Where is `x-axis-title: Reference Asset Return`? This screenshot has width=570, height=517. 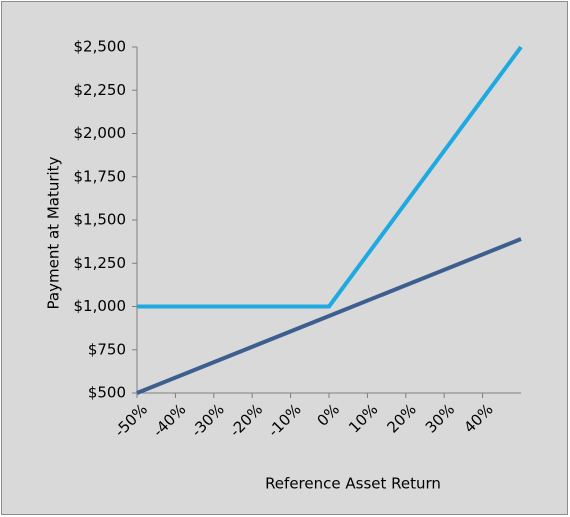
x-axis-title: Reference Asset Return is located at coordinates (353, 484).